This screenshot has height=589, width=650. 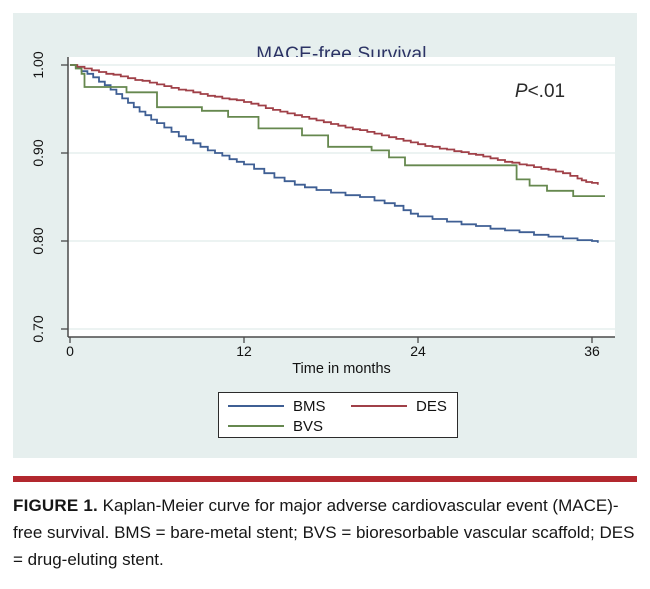 What do you see at coordinates (325, 479) in the screenshot?
I see `red-divider-bar` at bounding box center [325, 479].